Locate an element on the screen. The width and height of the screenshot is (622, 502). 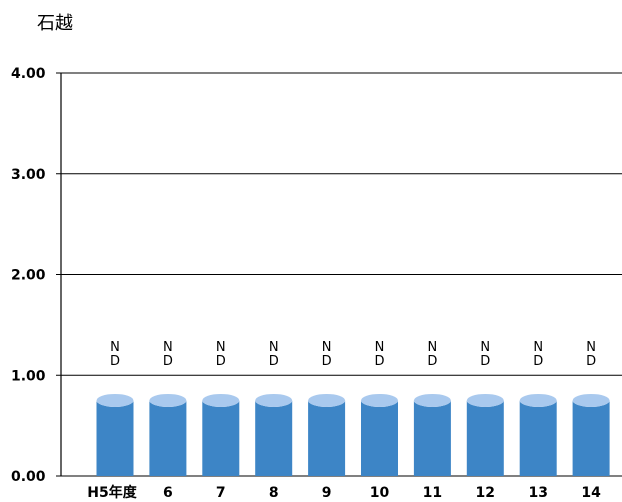
x-tick-label: 12 is located at coordinates (485, 493).